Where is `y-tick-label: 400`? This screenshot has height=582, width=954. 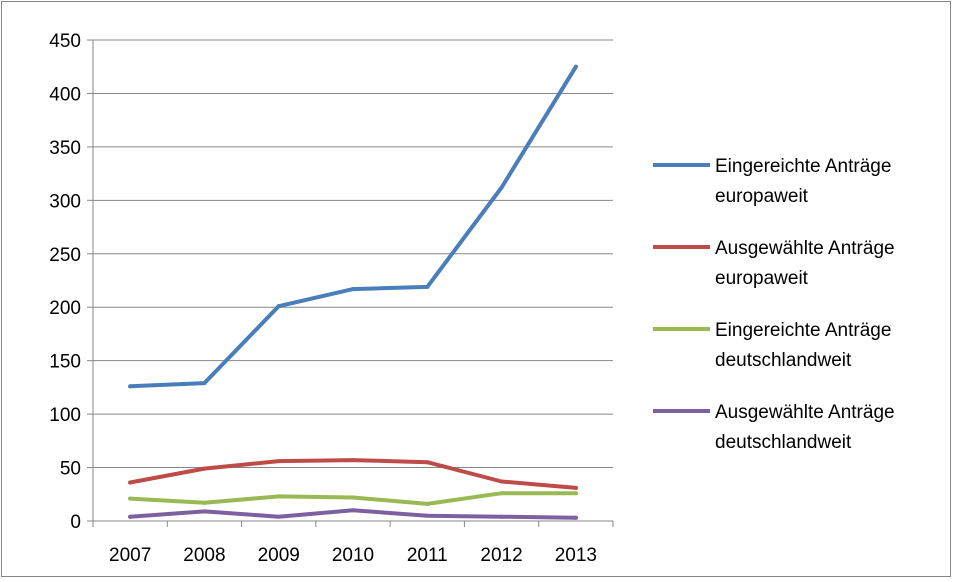 y-tick-label: 400 is located at coordinates (65, 94).